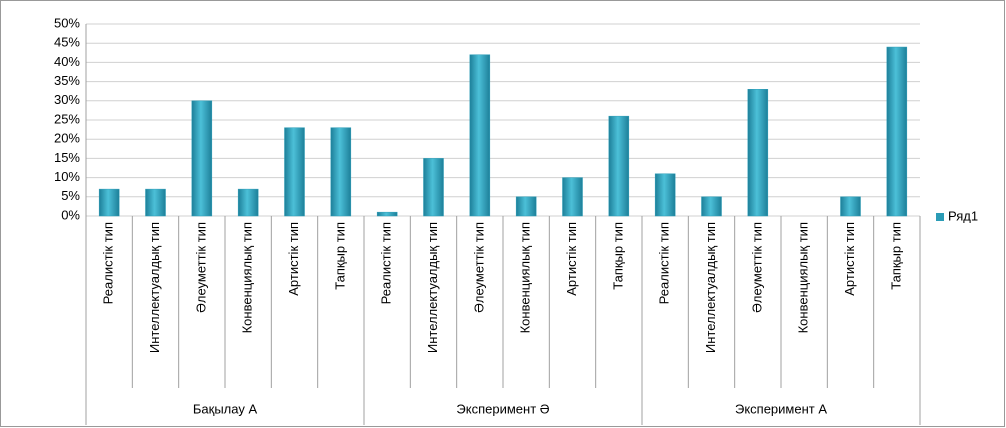 The image size is (1006, 428). What do you see at coordinates (781, 408) in the screenshot?
I see `group-label: Эксперимент А` at bounding box center [781, 408].